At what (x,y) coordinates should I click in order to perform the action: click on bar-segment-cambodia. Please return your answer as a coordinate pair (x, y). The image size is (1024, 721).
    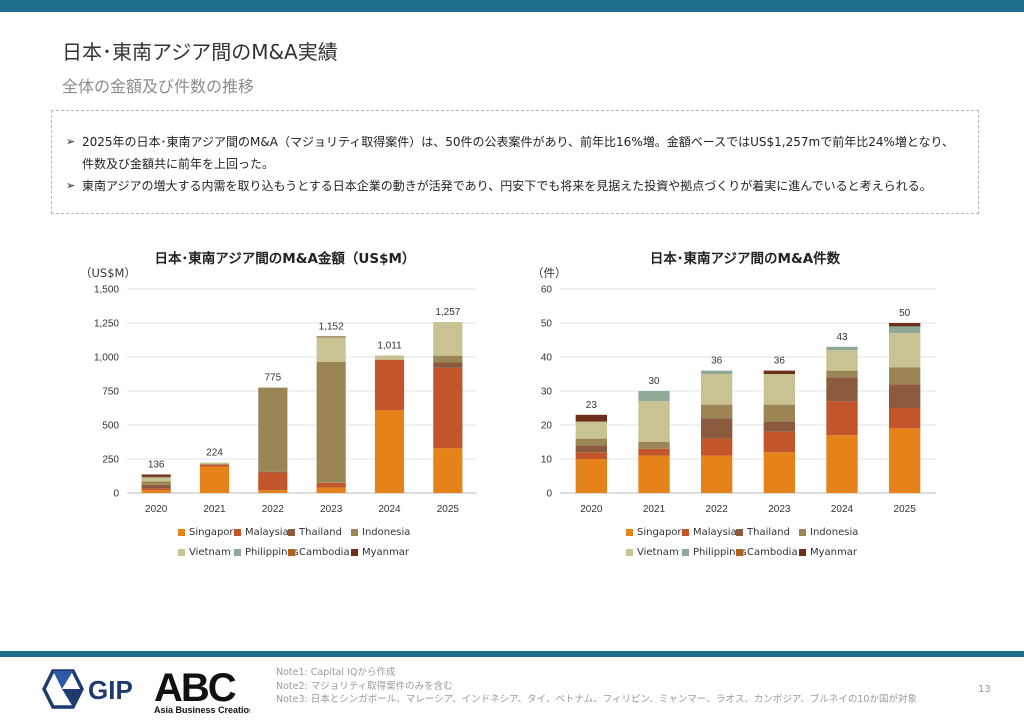
    Looking at the image, I should click on (331, 337).